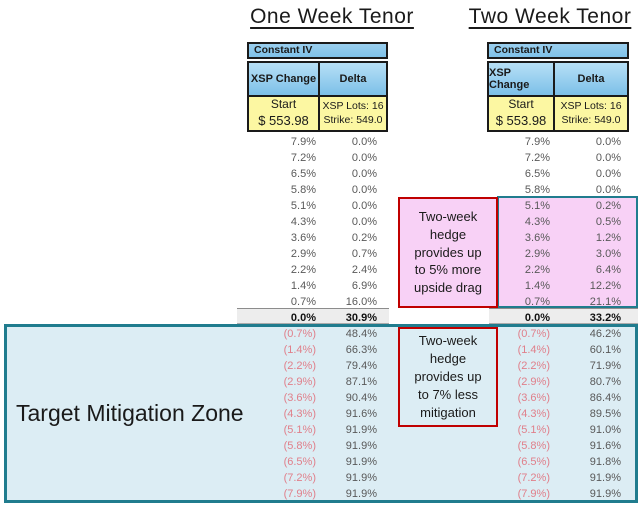  I want to click on xsp-change-value: (2.2%), so click(533, 365).